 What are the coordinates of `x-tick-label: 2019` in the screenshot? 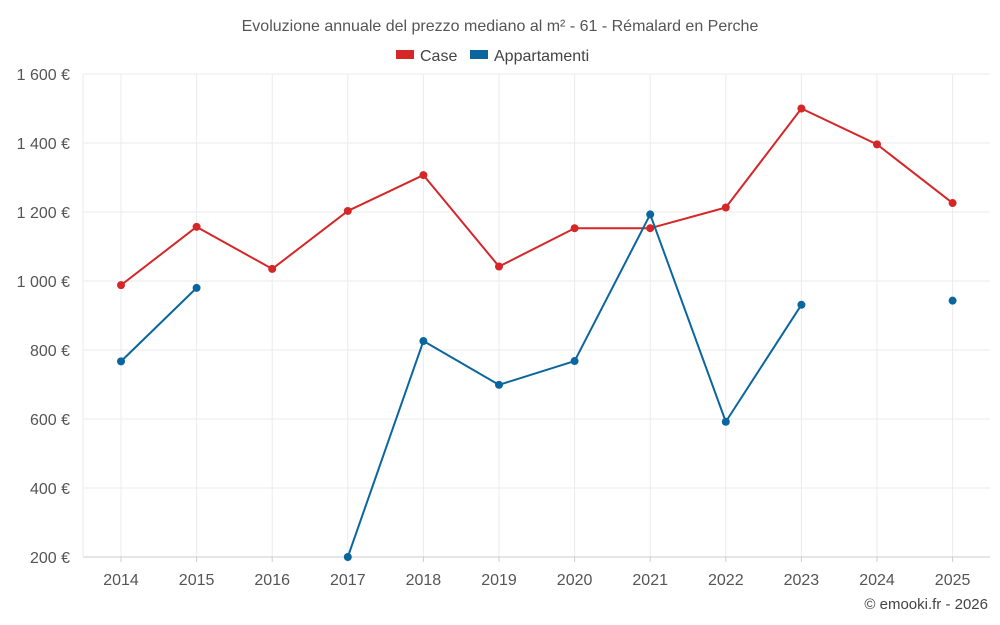 It's located at (499, 580).